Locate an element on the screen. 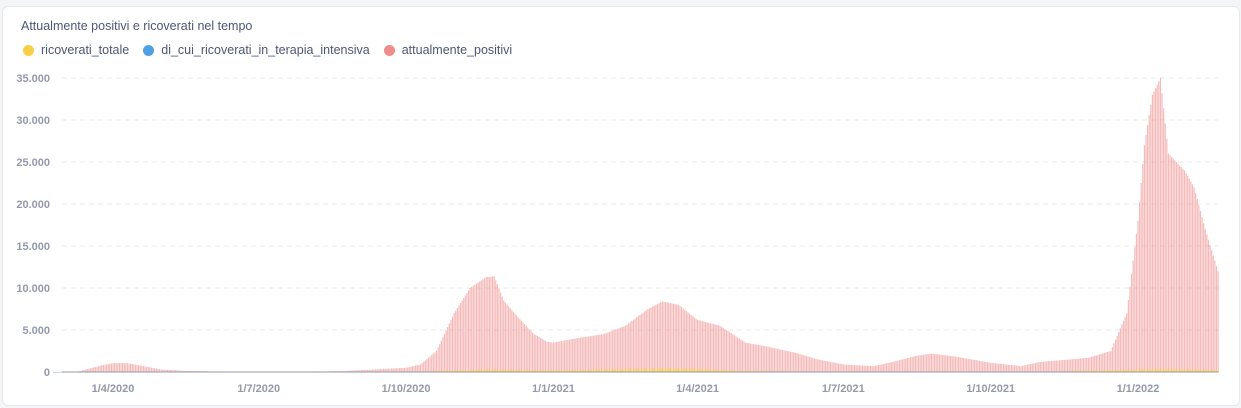  y-tick-label: 5.000 is located at coordinates (36, 331).